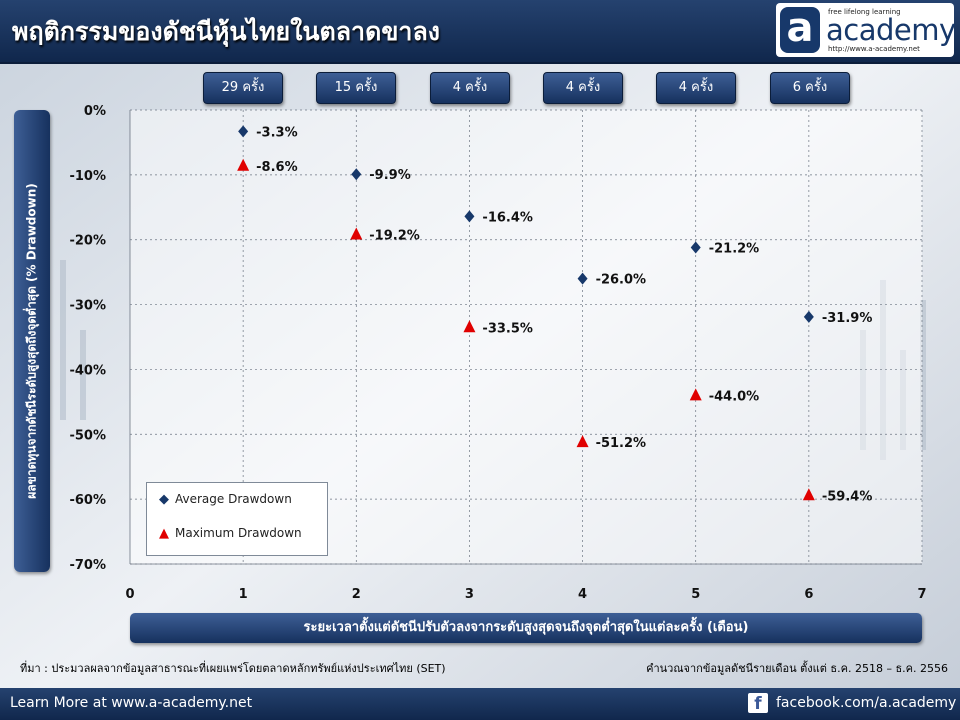  Describe the element at coordinates (356, 88) in the screenshot. I see `count-badge-2: 15 ครั้ง` at that location.